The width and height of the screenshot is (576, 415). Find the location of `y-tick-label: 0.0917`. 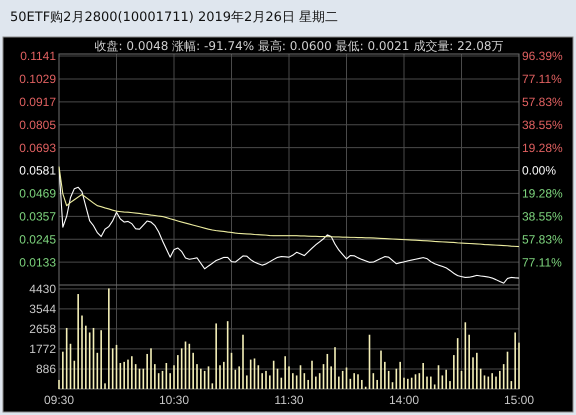

y-tick-label: 0.0917 is located at coordinates (37, 102).